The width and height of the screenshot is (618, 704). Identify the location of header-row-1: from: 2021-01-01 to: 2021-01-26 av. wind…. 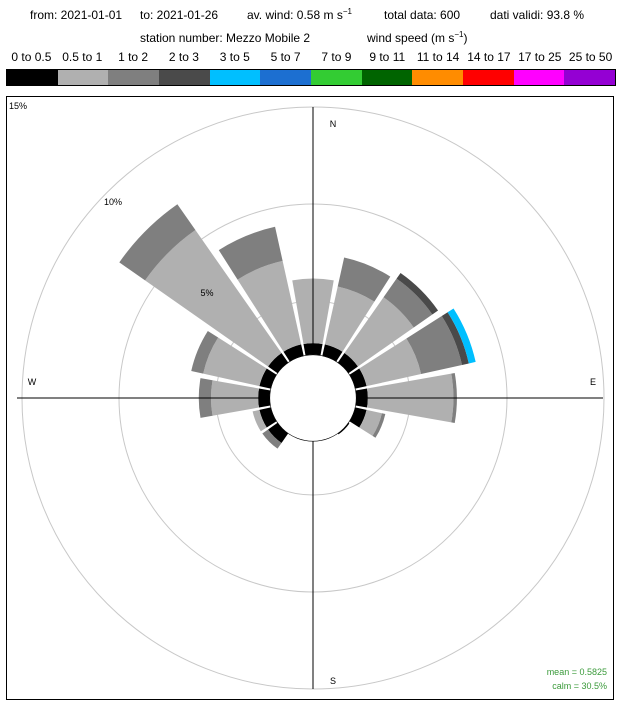
(309, 16).